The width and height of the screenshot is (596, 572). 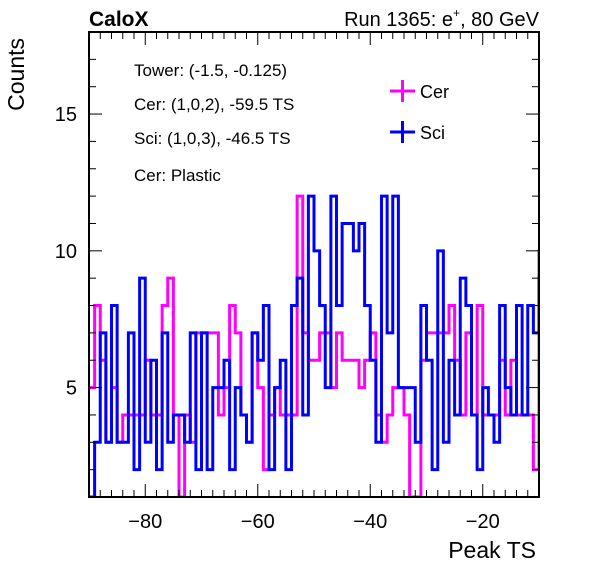 What do you see at coordinates (66, 115) in the screenshot?
I see `y-tick-label: 15` at bounding box center [66, 115].